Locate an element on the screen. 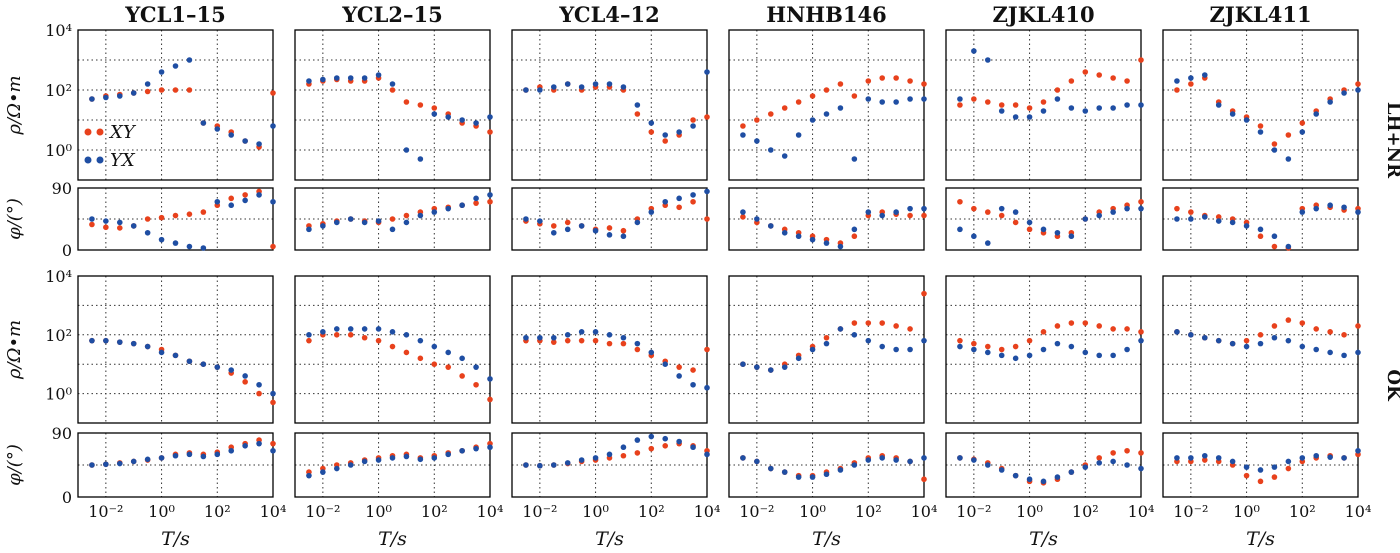 Image resolution: width=1400 pixels, height=553 pixels. legend-marker-xy is located at coordinates (88, 132).